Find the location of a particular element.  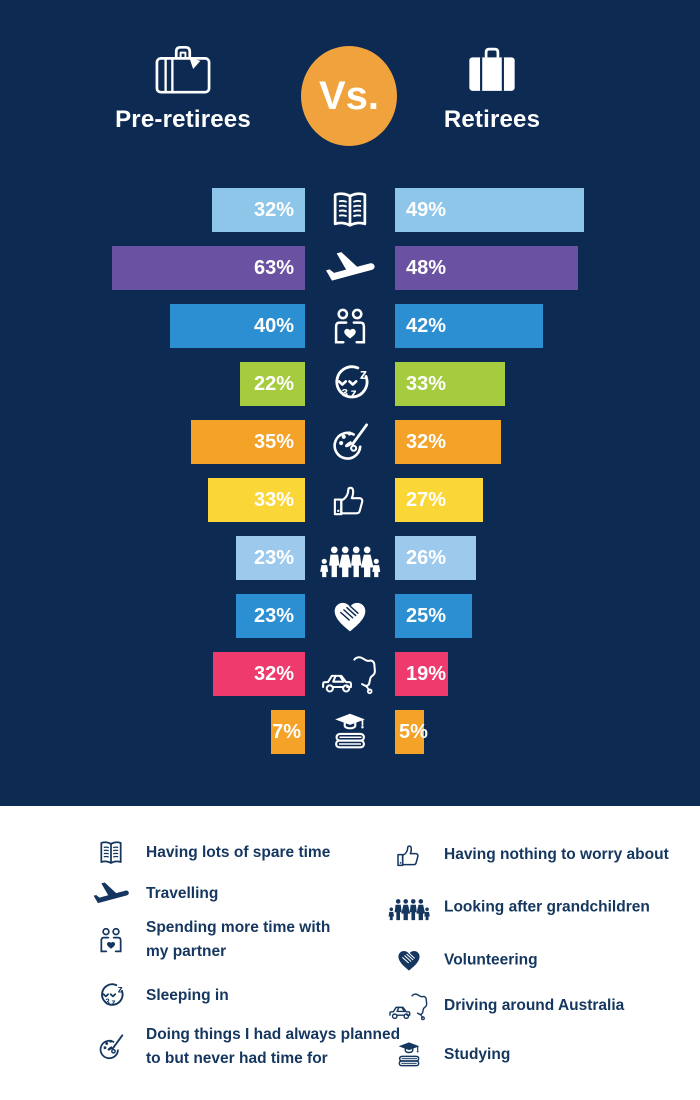

suitcase-outline-icon is located at coordinates (183, 70).